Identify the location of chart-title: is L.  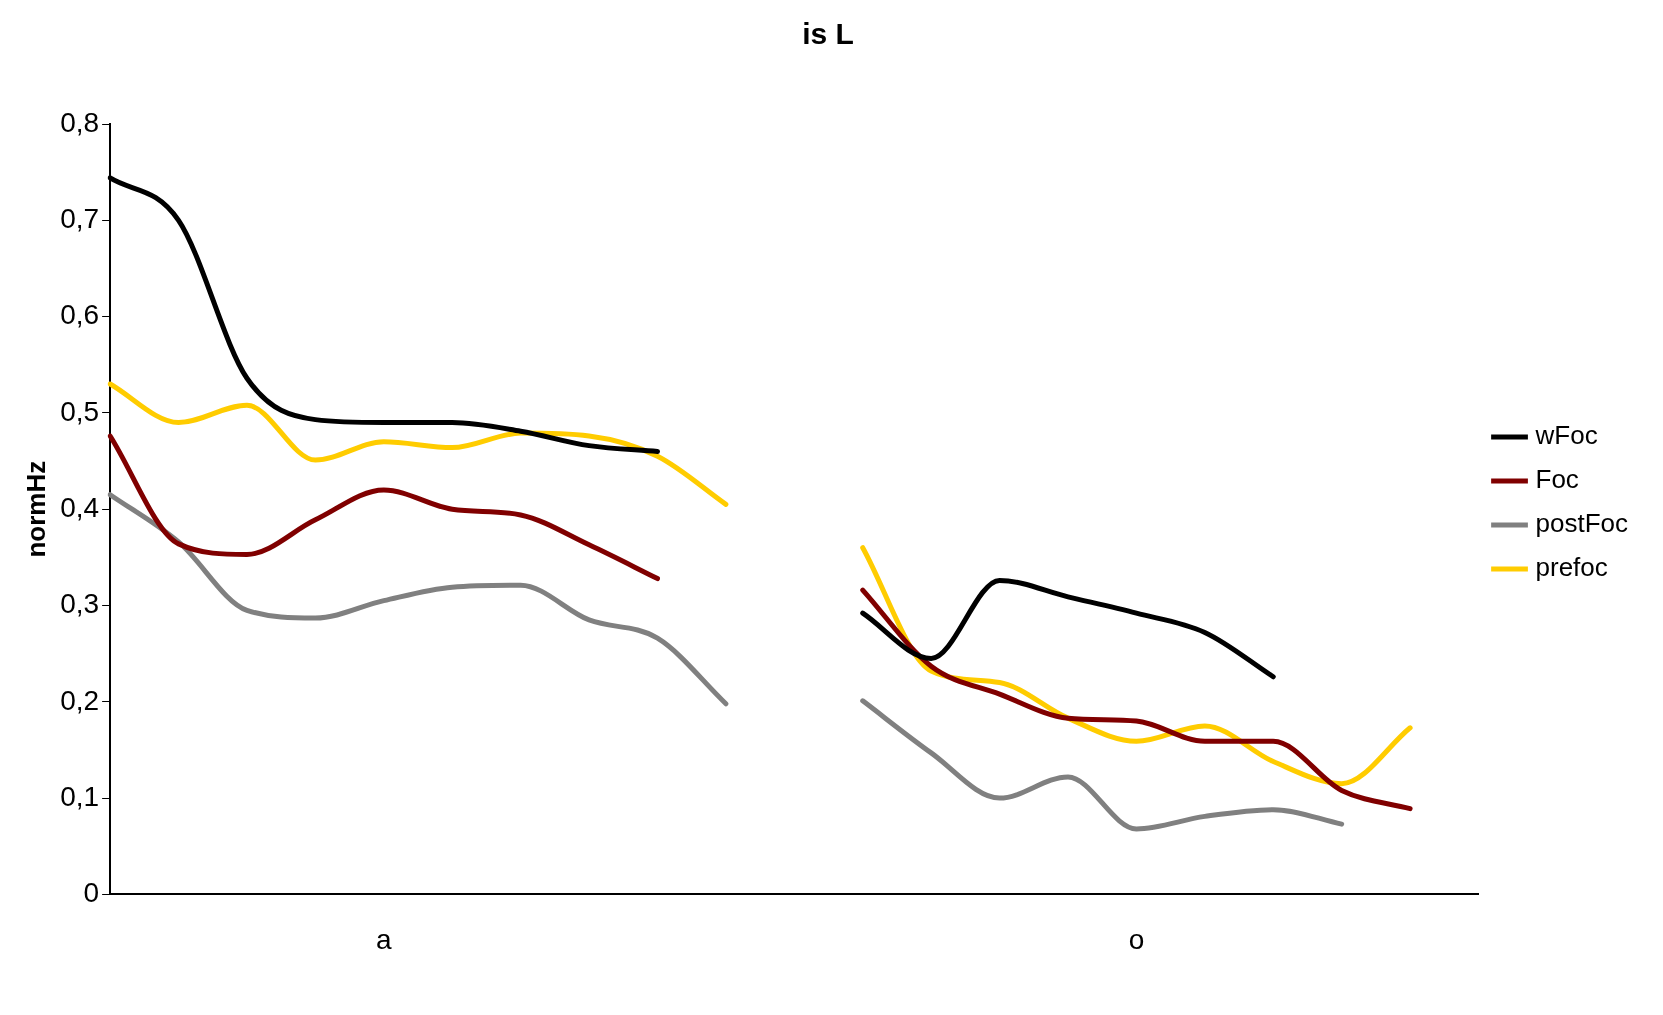
(828, 34).